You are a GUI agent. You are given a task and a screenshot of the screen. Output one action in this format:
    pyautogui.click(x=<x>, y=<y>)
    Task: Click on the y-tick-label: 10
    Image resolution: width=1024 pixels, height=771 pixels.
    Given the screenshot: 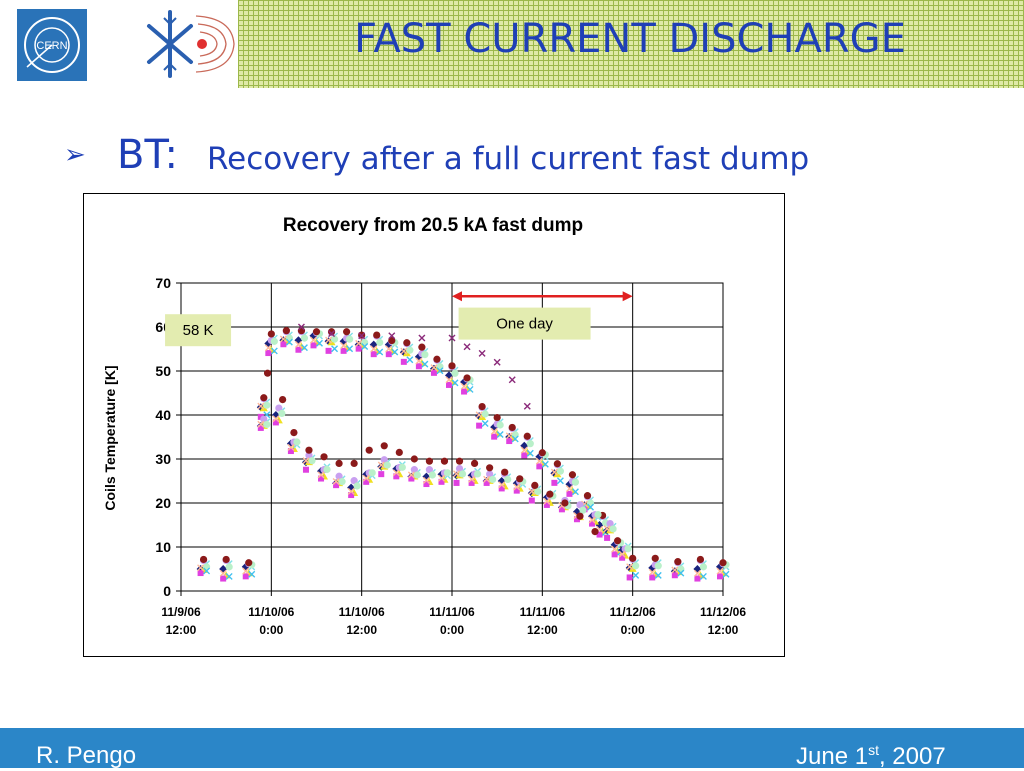 What is the action you would take?
    pyautogui.click(x=163, y=547)
    